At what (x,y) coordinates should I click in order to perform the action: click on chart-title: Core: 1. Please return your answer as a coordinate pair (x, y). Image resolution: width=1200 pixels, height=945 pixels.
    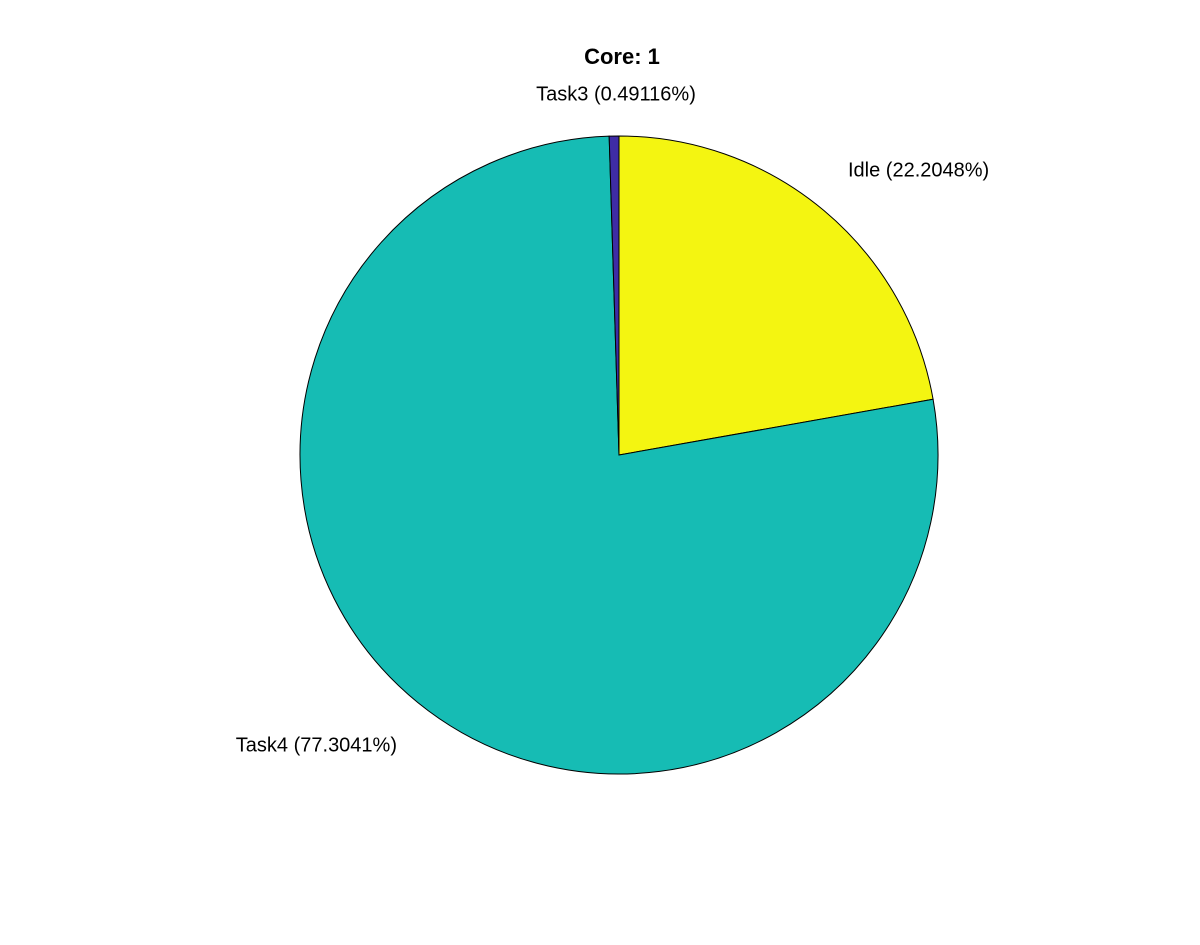
    Looking at the image, I should click on (622, 56).